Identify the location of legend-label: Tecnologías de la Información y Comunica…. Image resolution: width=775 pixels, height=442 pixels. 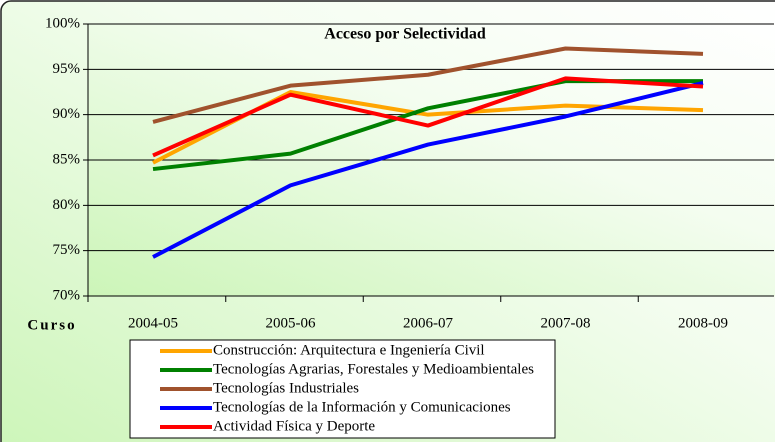
(362, 407).